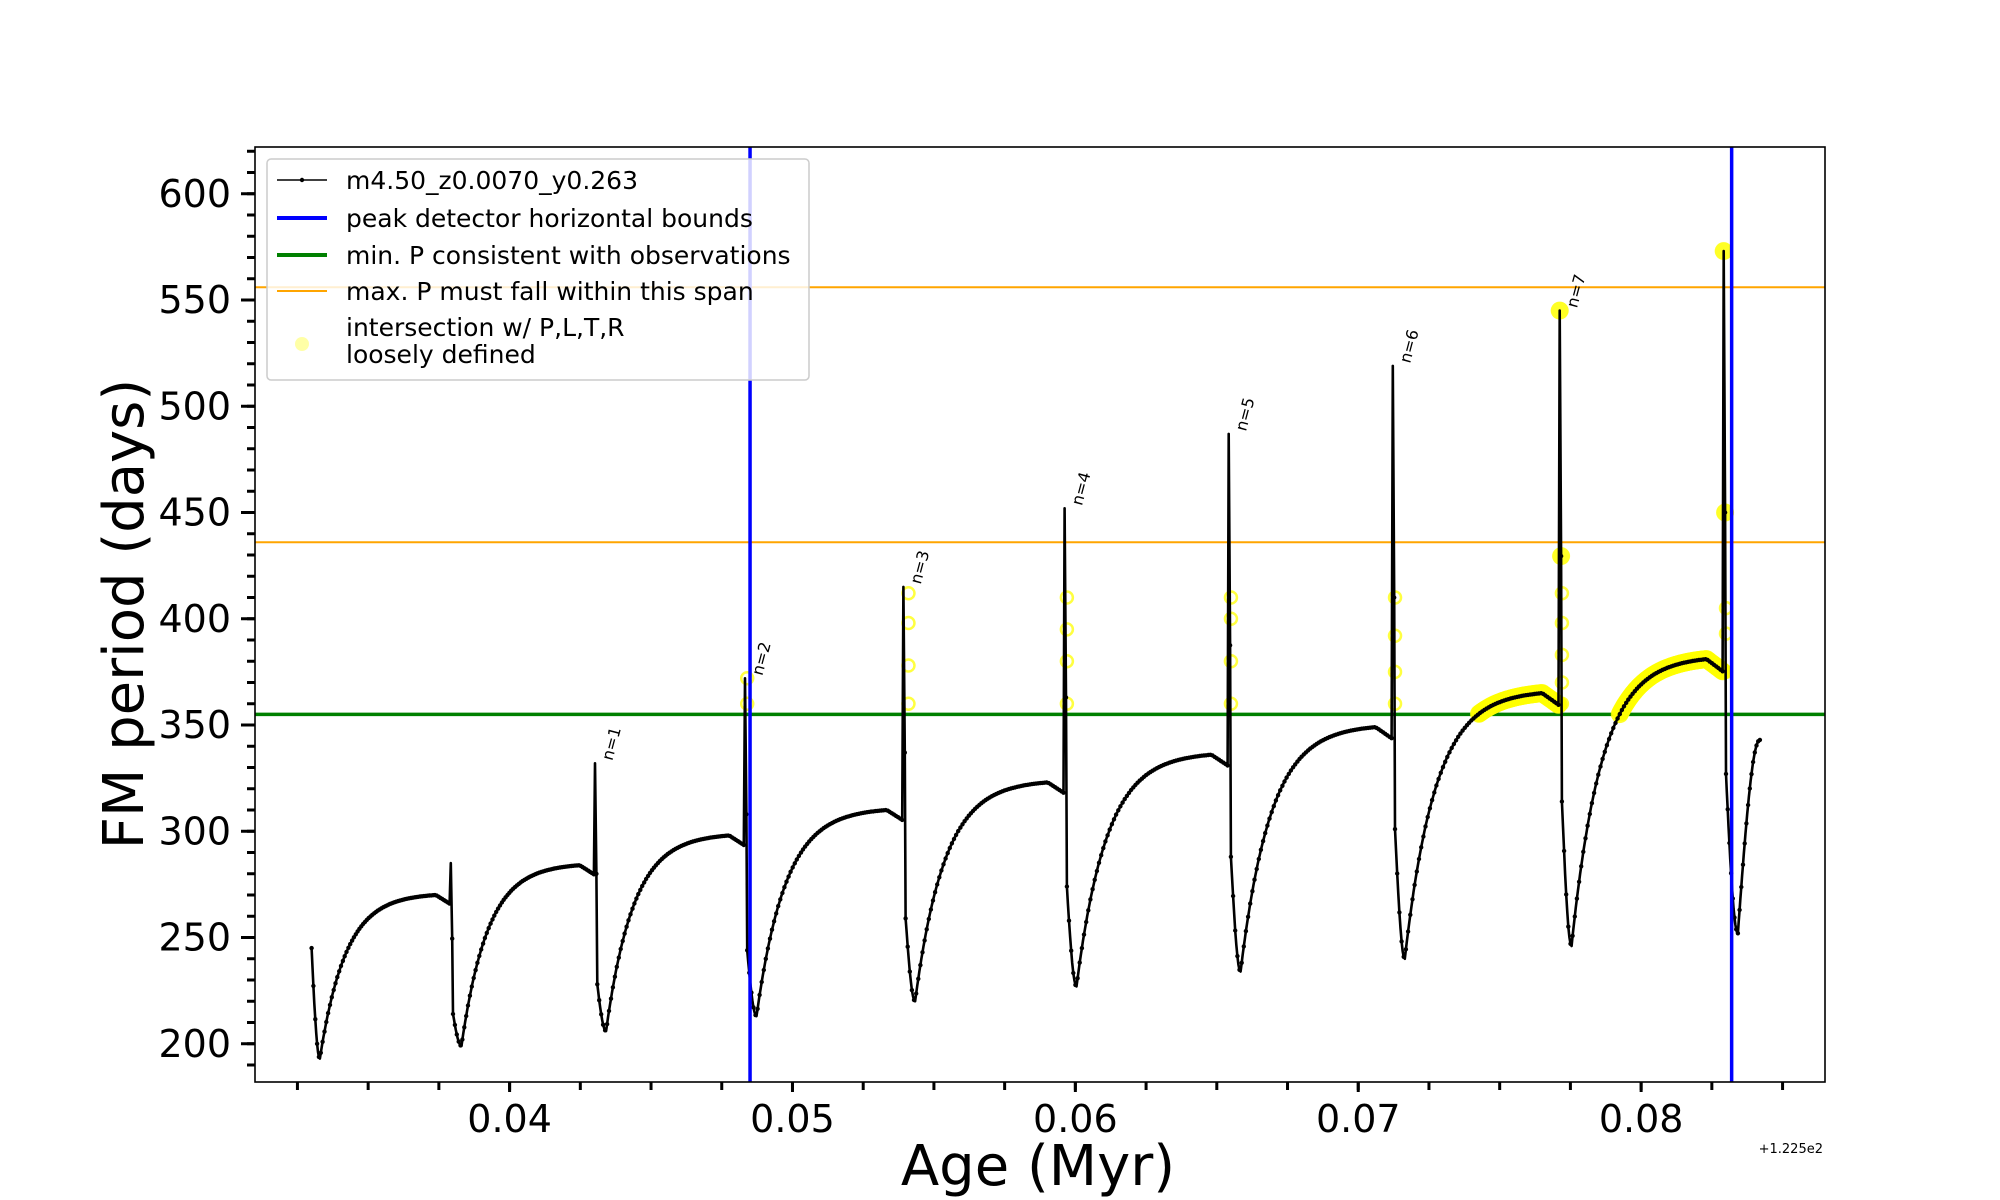 This screenshot has height=1200, width=2000. What do you see at coordinates (302, 180) in the screenshot?
I see `legend-marker-model` at bounding box center [302, 180].